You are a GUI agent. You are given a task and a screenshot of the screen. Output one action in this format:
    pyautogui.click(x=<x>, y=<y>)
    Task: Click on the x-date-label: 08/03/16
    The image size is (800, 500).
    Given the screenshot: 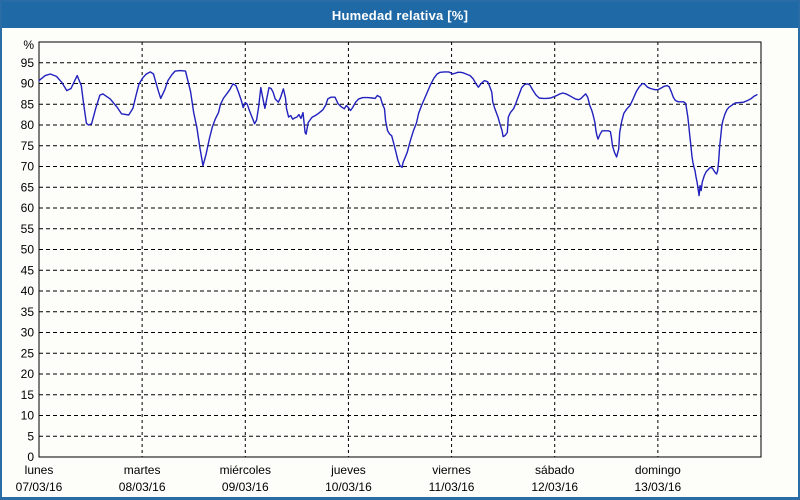 What is the action you would take?
    pyautogui.click(x=142, y=487)
    